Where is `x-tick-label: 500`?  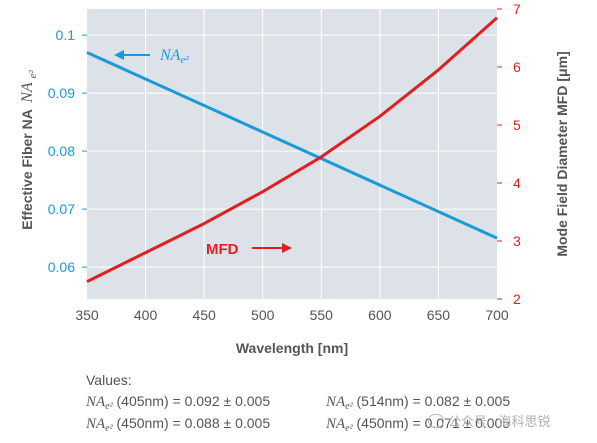
x-tick-label: 500 is located at coordinates (263, 315).